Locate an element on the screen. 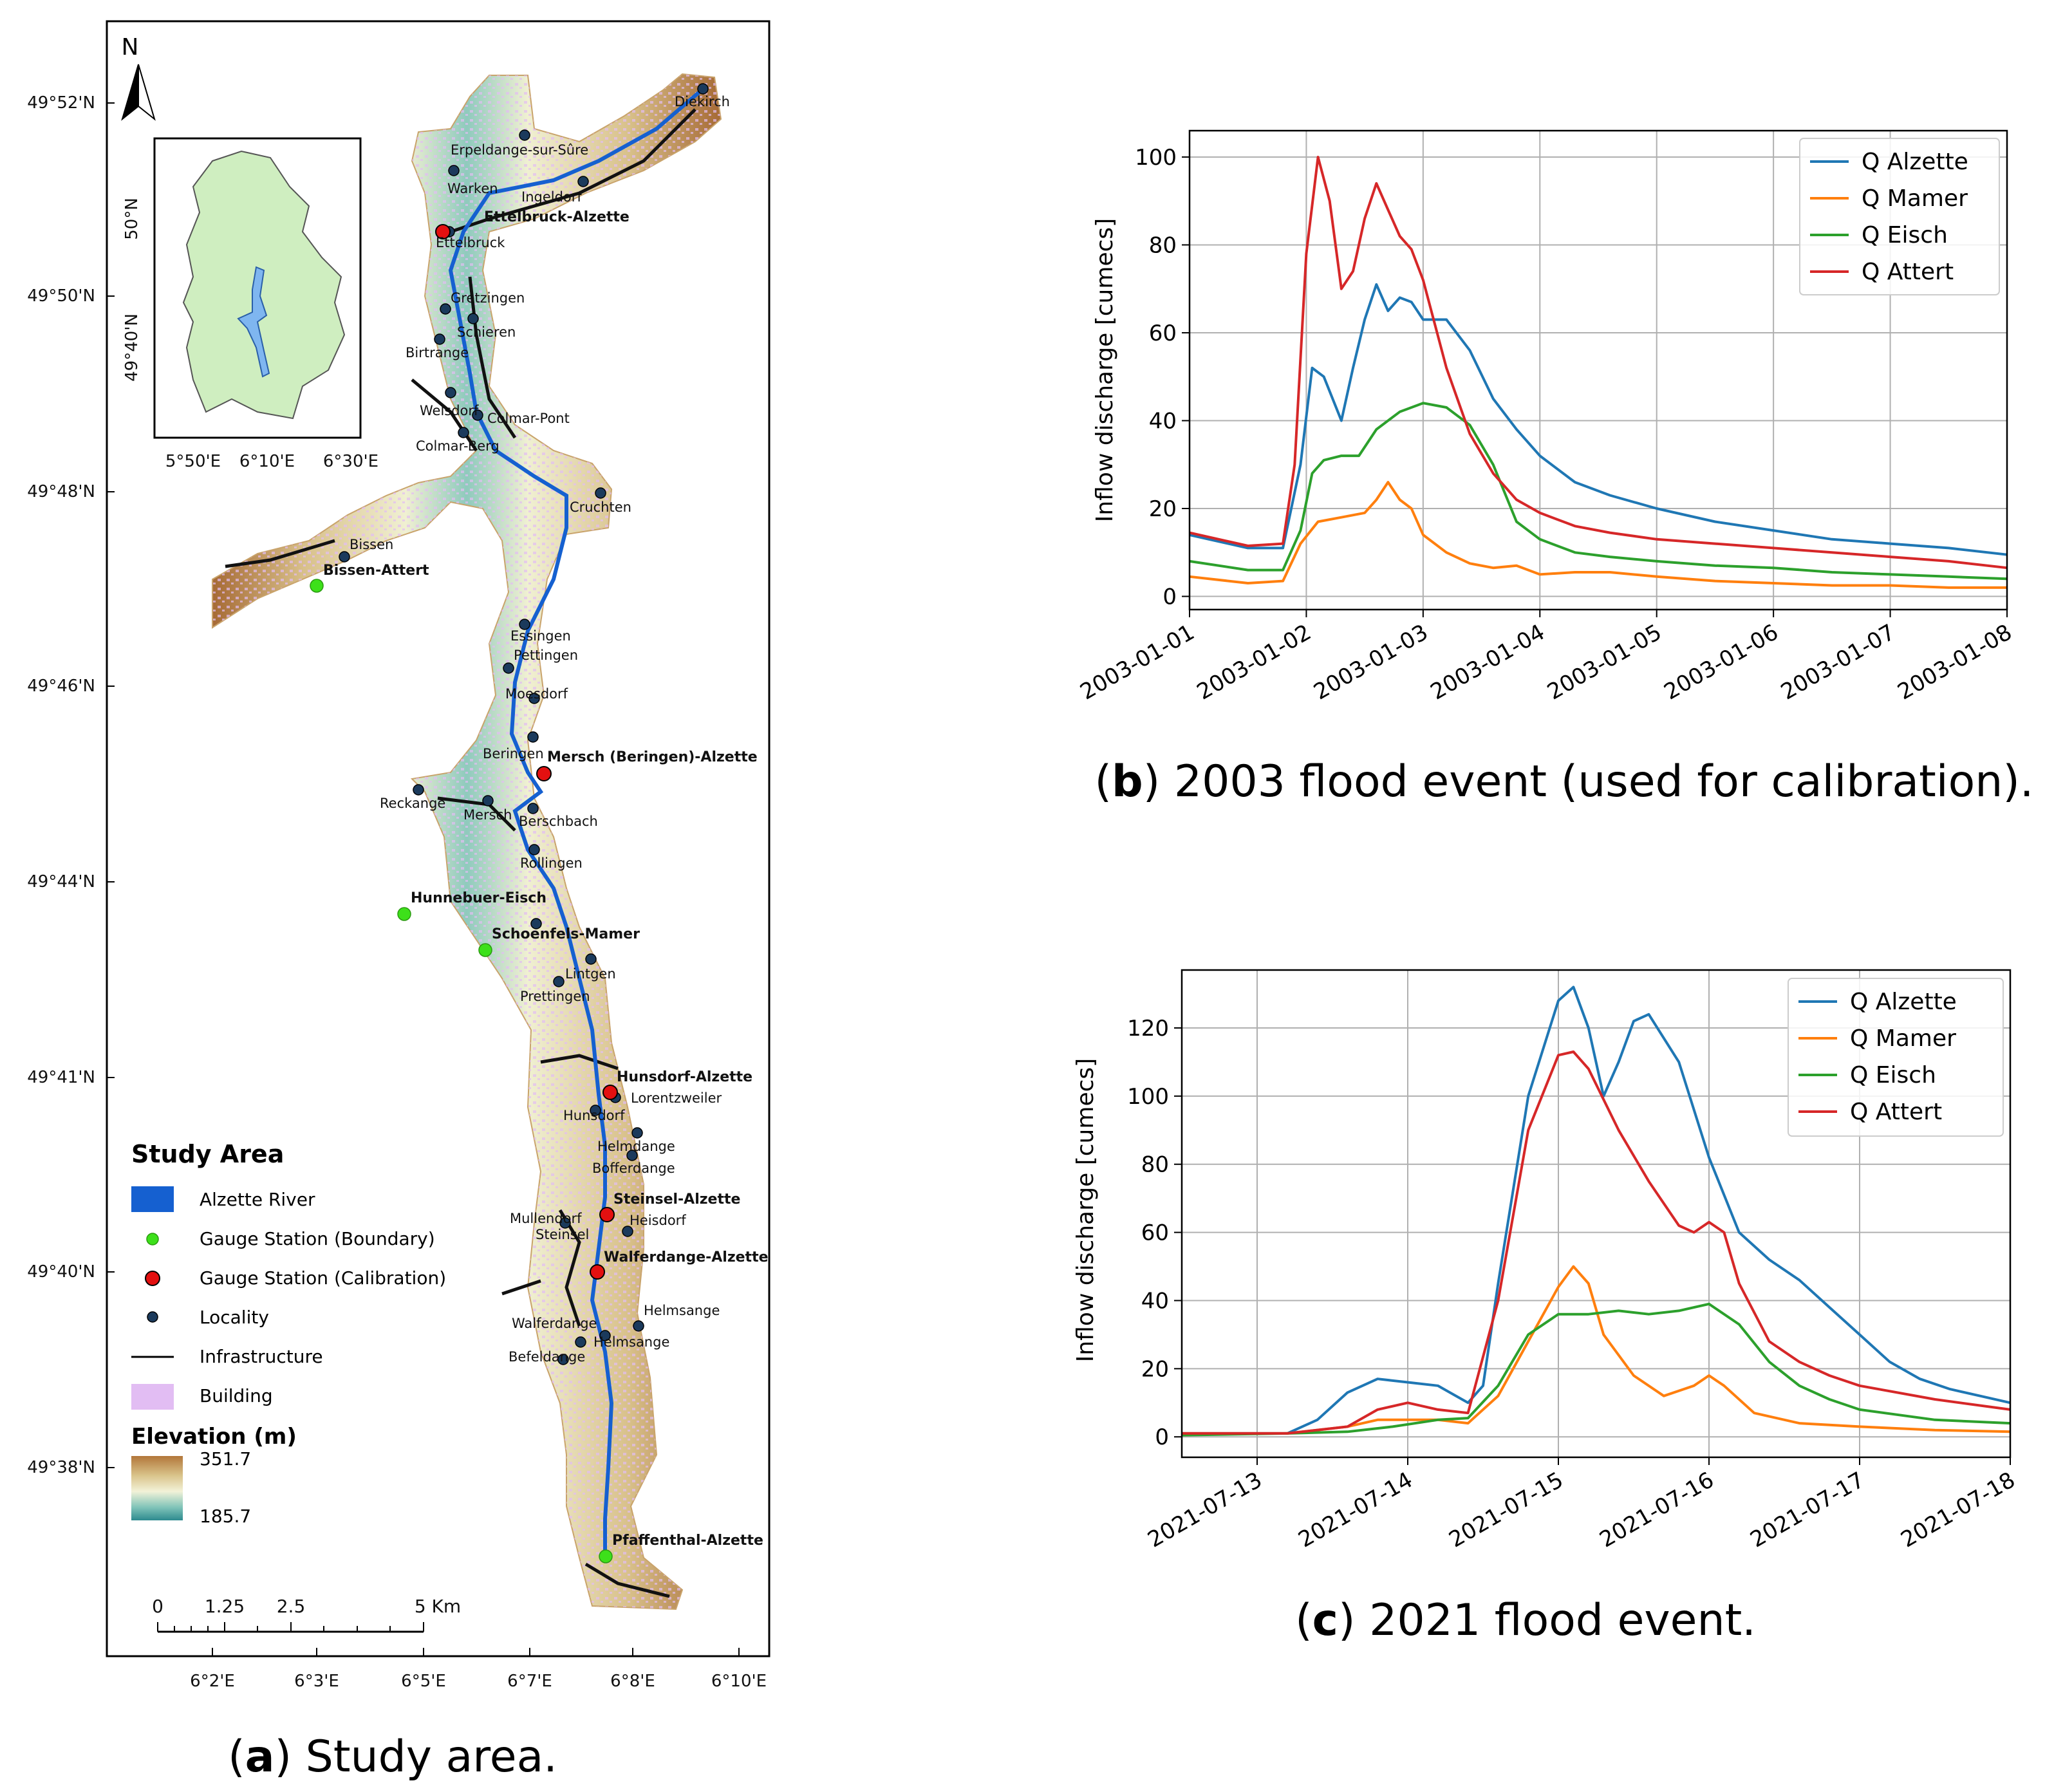 The image size is (2045, 1792). locality-label: Schieren is located at coordinates (486, 332).